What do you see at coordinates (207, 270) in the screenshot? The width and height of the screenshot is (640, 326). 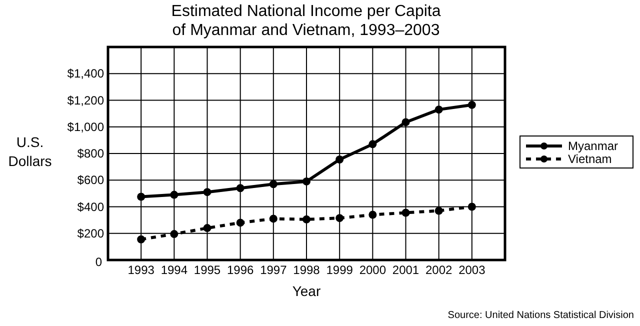 I see `x-tick-label: 1995` at bounding box center [207, 270].